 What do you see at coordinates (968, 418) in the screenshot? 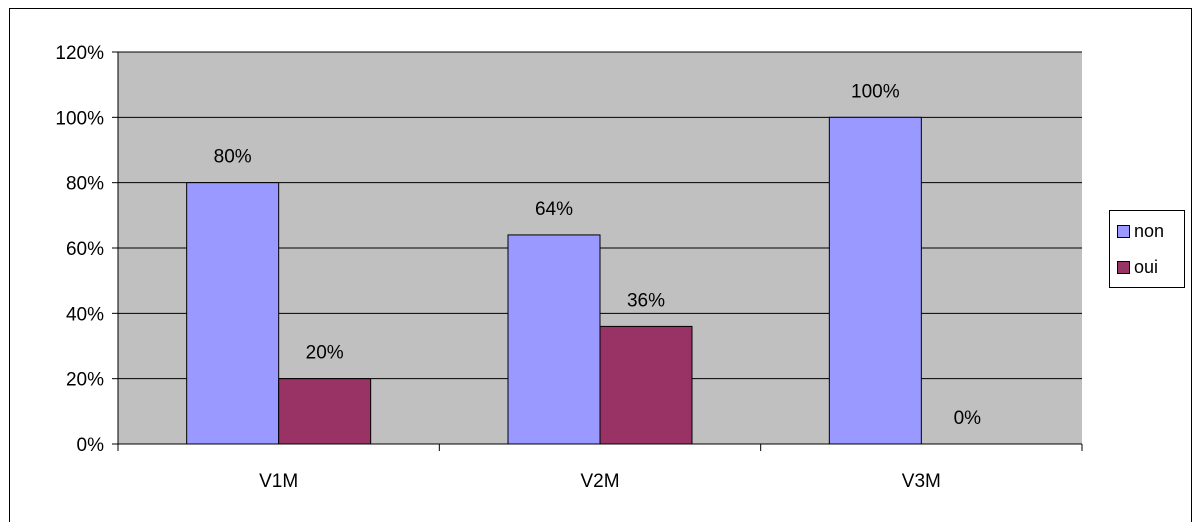
I see `data-label-oui-V3M: 0%` at bounding box center [968, 418].